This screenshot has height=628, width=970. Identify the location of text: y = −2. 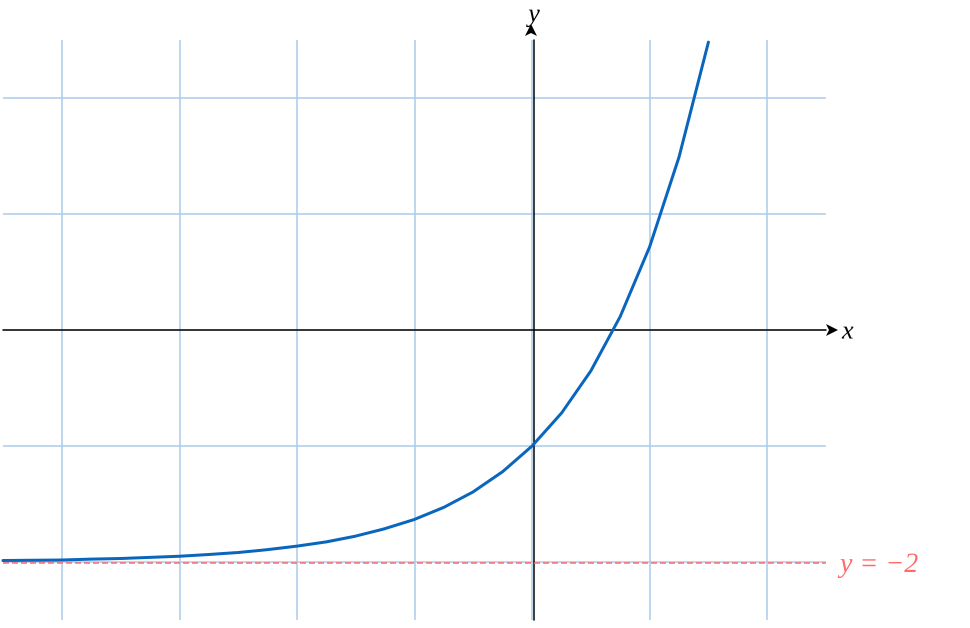
(877, 563).